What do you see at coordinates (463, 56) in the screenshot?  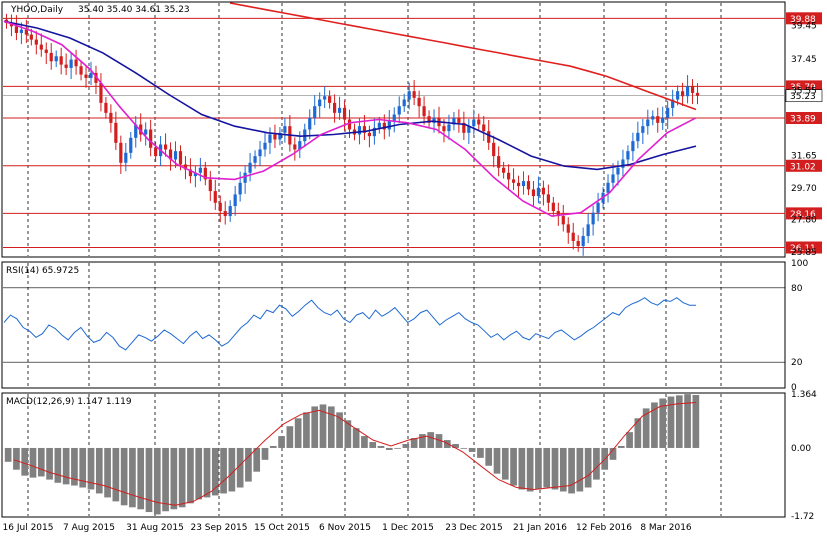 I see `ma-red-line` at bounding box center [463, 56].